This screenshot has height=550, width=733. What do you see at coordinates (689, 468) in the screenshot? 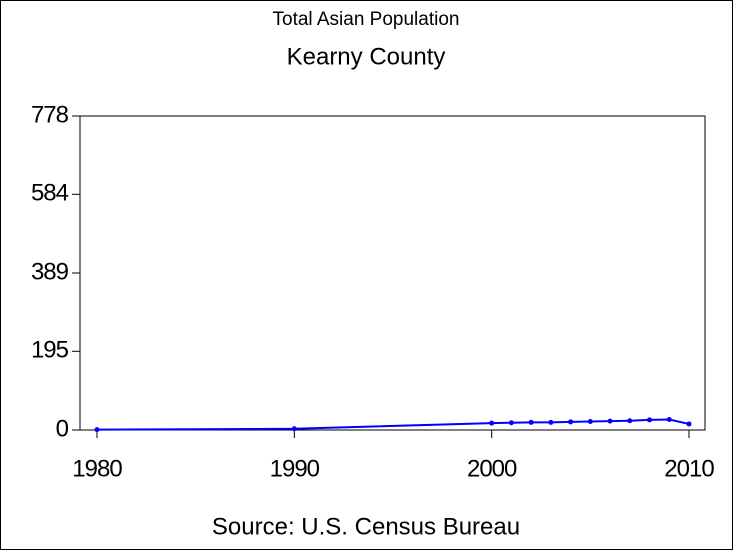
I see `x-tick-label: 2010` at bounding box center [689, 468].